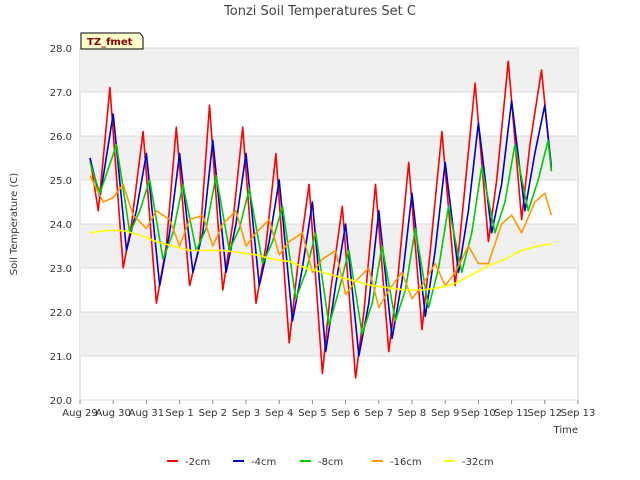 The width and height of the screenshot is (640, 480). What do you see at coordinates (379, 413) in the screenshot?
I see `x-tick-label: Sep 7` at bounding box center [379, 413].